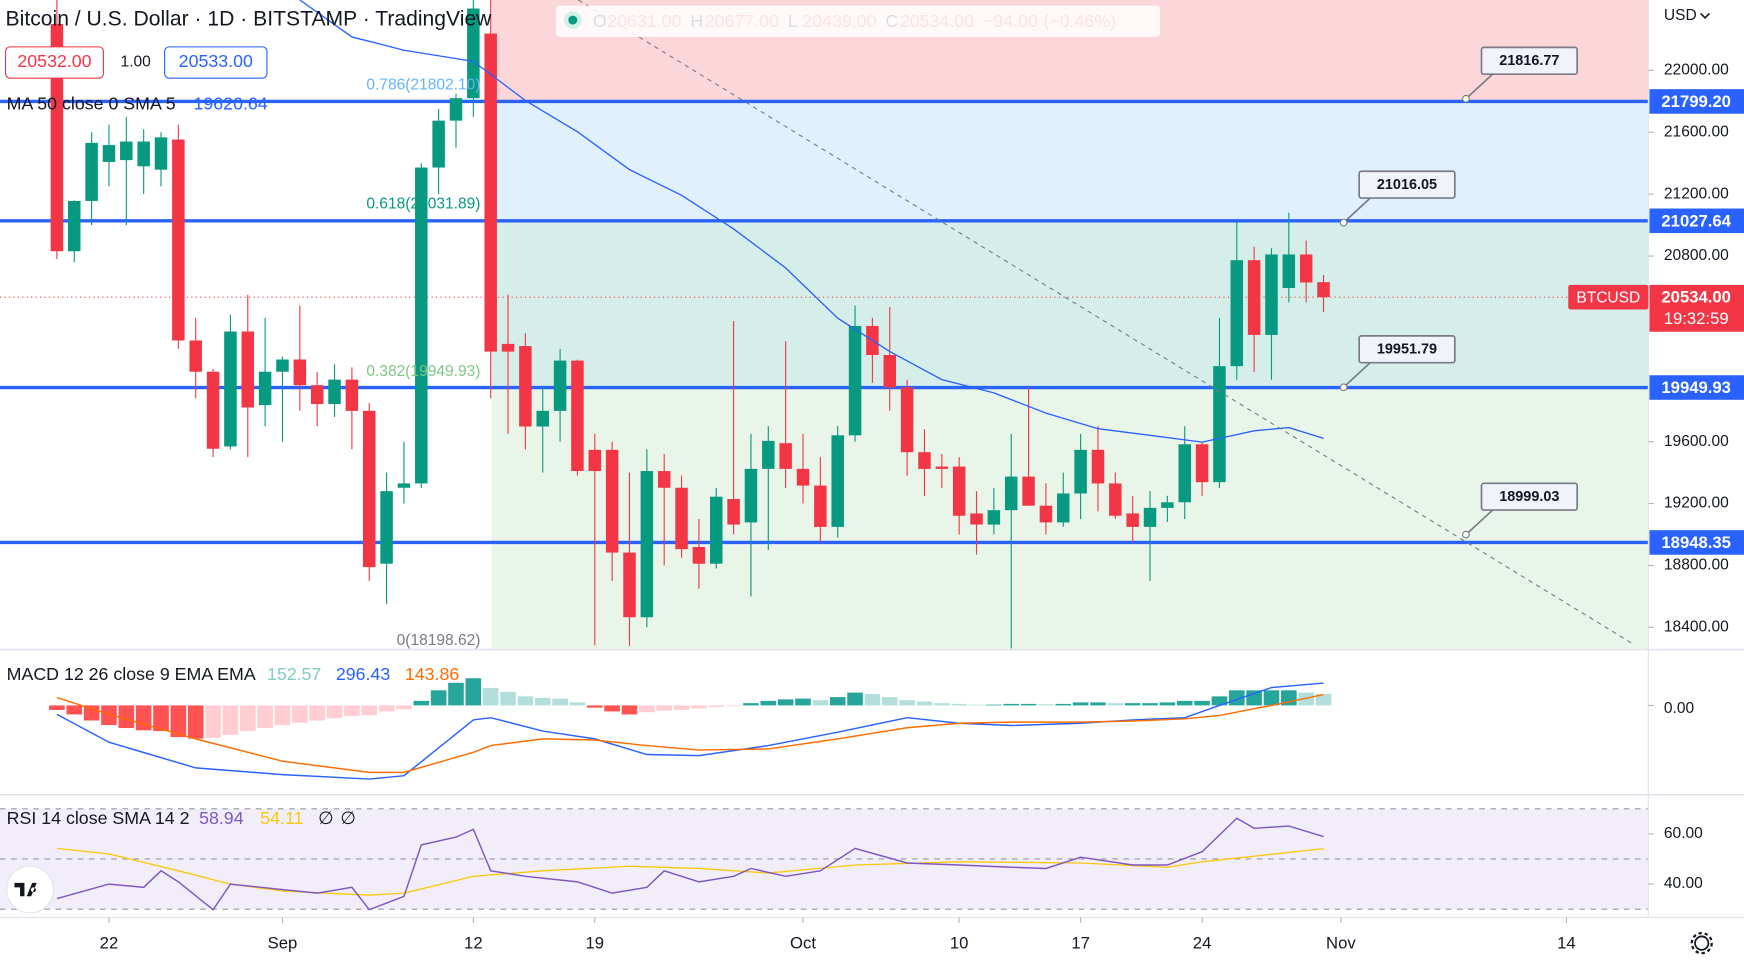 Image resolution: width=1744 pixels, height=961 pixels. What do you see at coordinates (1696, 69) in the screenshot?
I see `y-tick-label: 22000.00` at bounding box center [1696, 69].